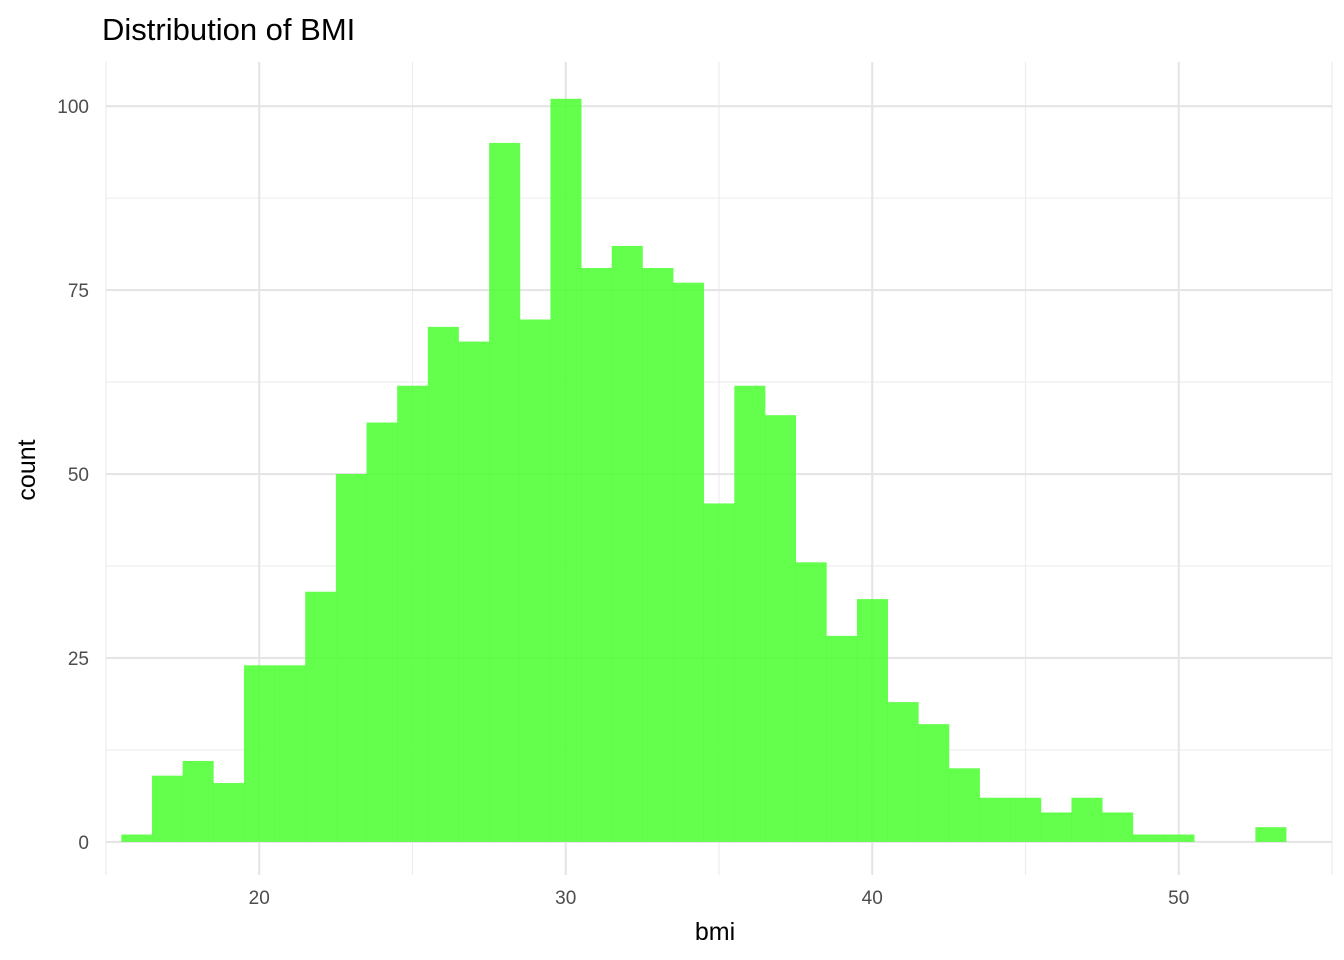 Image resolution: width=1344 pixels, height=960 pixels. Describe the element at coordinates (27, 469) in the screenshot. I see `y-axis-title: count` at that location.